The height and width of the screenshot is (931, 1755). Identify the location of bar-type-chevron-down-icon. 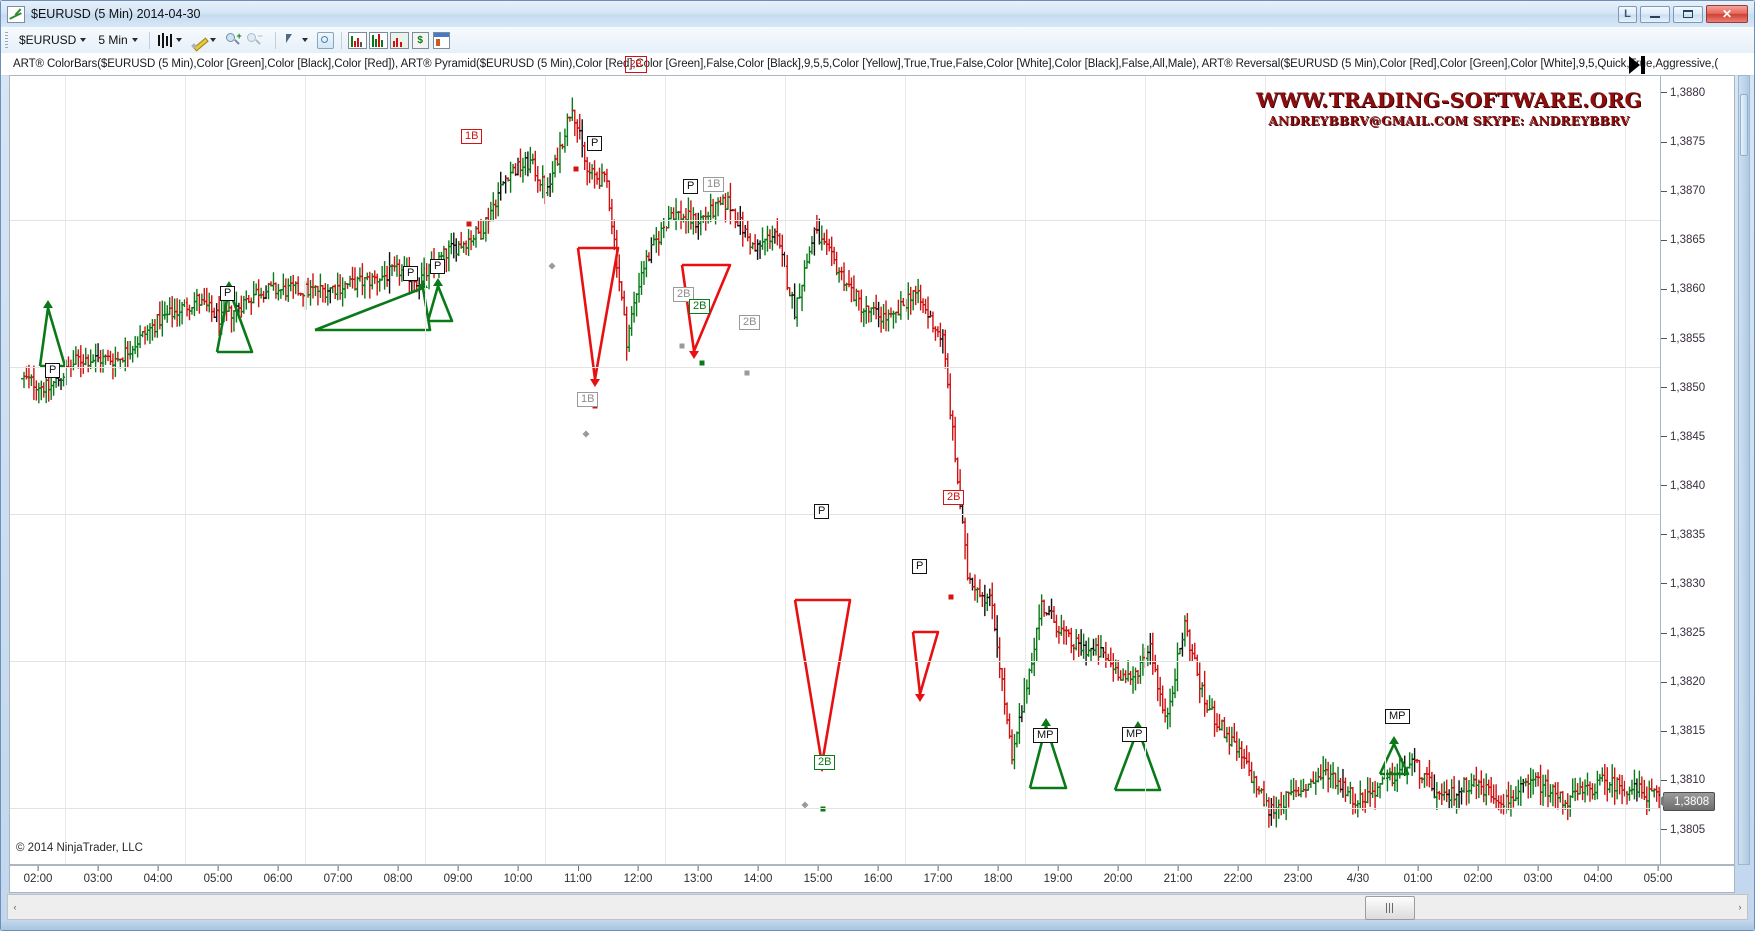
(178, 40).